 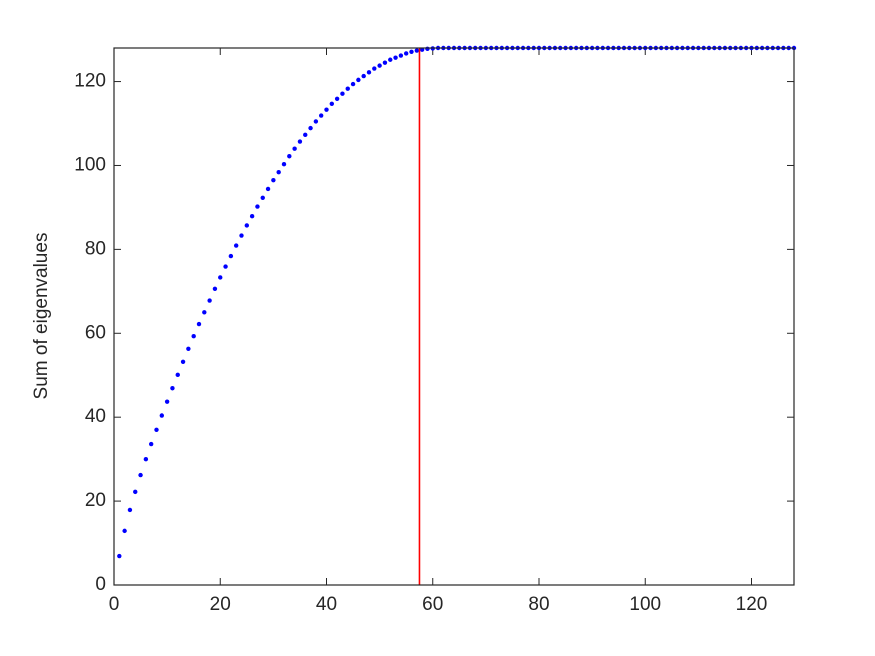 I want to click on y-tick-label: 120, so click(x=90, y=81).